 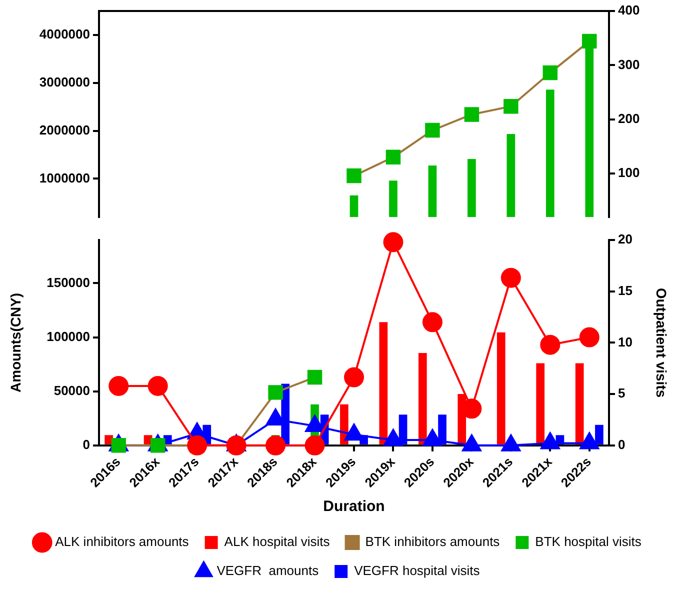 What do you see at coordinates (629, 118) in the screenshot?
I see `y2-tick-label: 200` at bounding box center [629, 118].